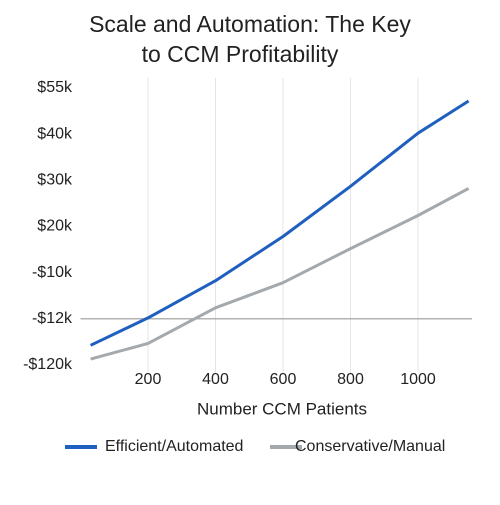 Image resolution: width=500 pixels, height=505 pixels. I want to click on x-tick-label: 200, so click(148, 379).